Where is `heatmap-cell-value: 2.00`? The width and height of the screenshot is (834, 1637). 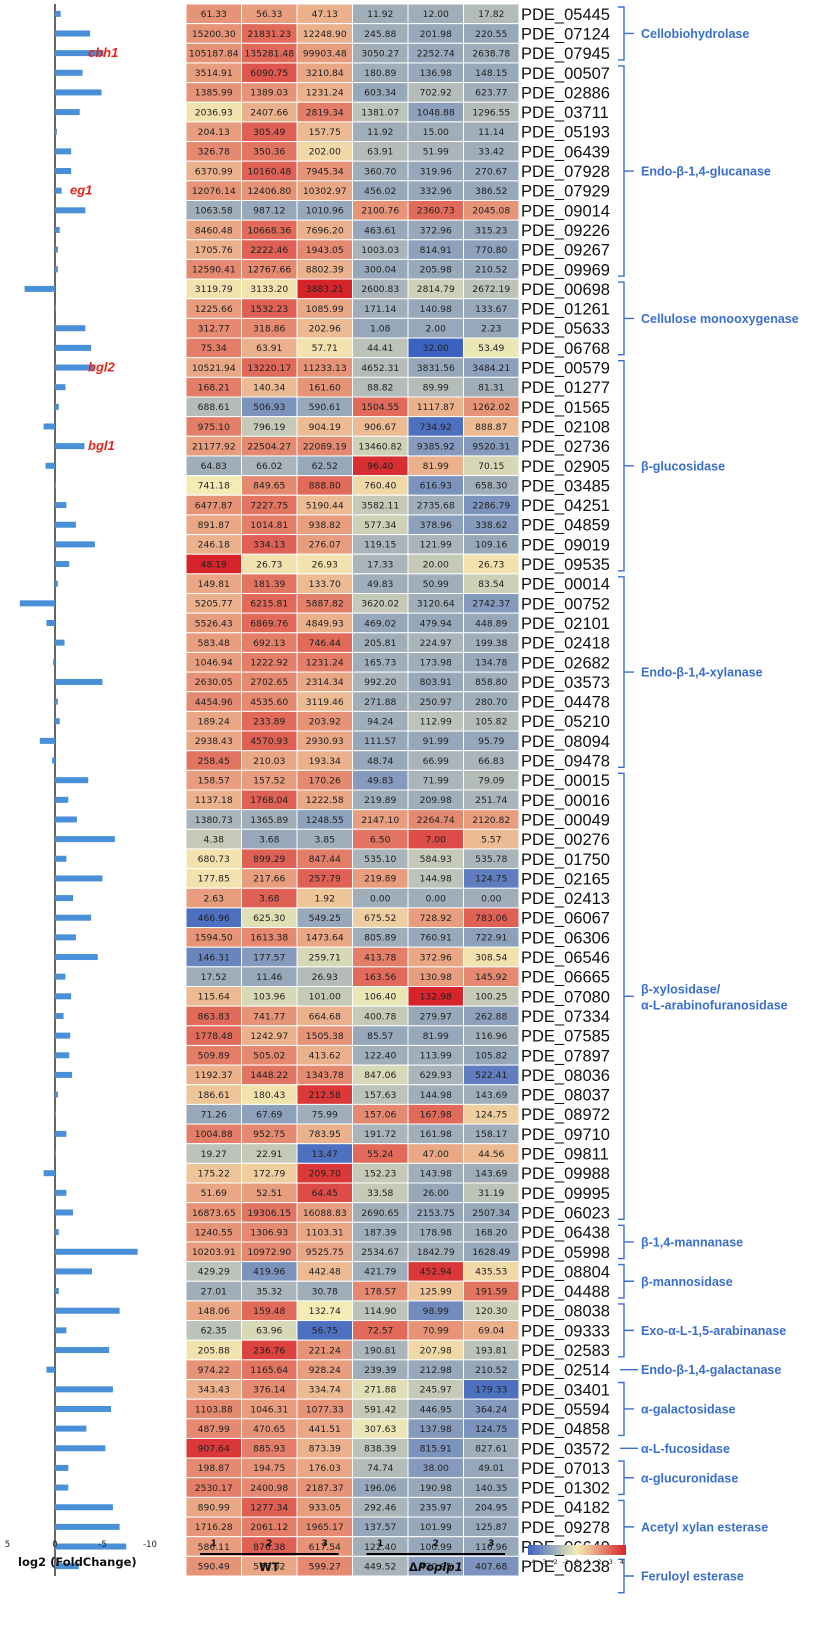 heatmap-cell-value: 2.00 is located at coordinates (436, 329).